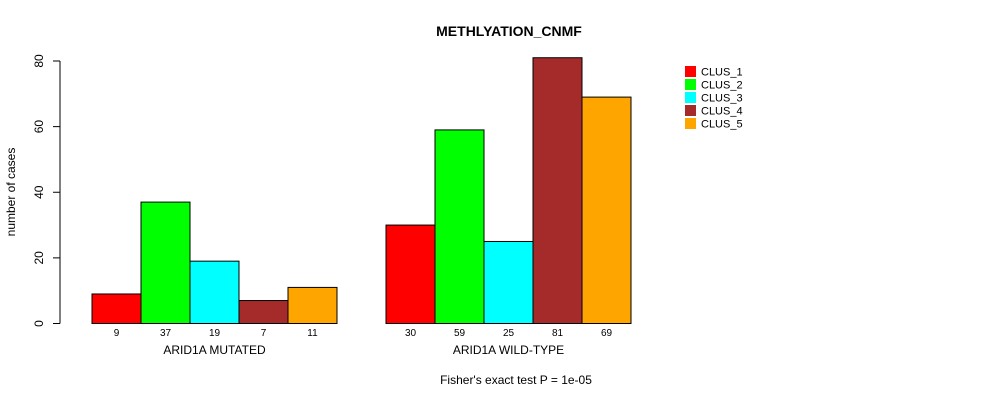 This screenshot has width=990, height=405. Describe the element at coordinates (508, 350) in the screenshot. I see `group-label: ARID1A WILD-TYPE` at that location.